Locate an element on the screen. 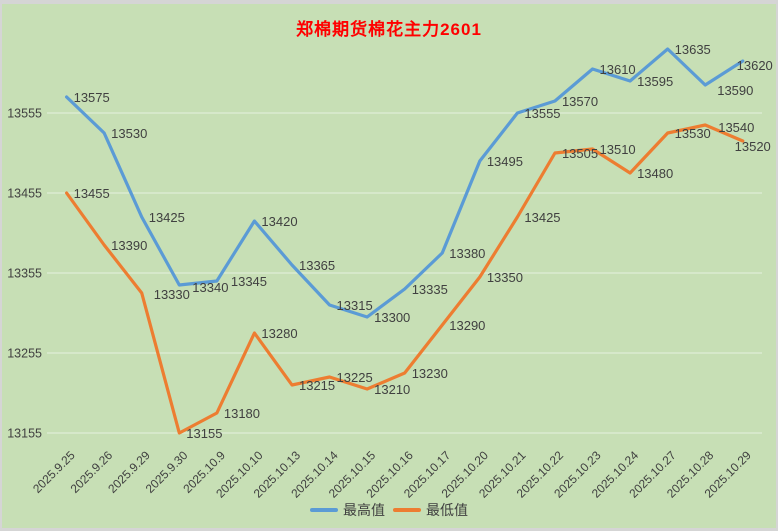 This screenshot has height=531, width=778. data-label: 13180 is located at coordinates (242, 413).